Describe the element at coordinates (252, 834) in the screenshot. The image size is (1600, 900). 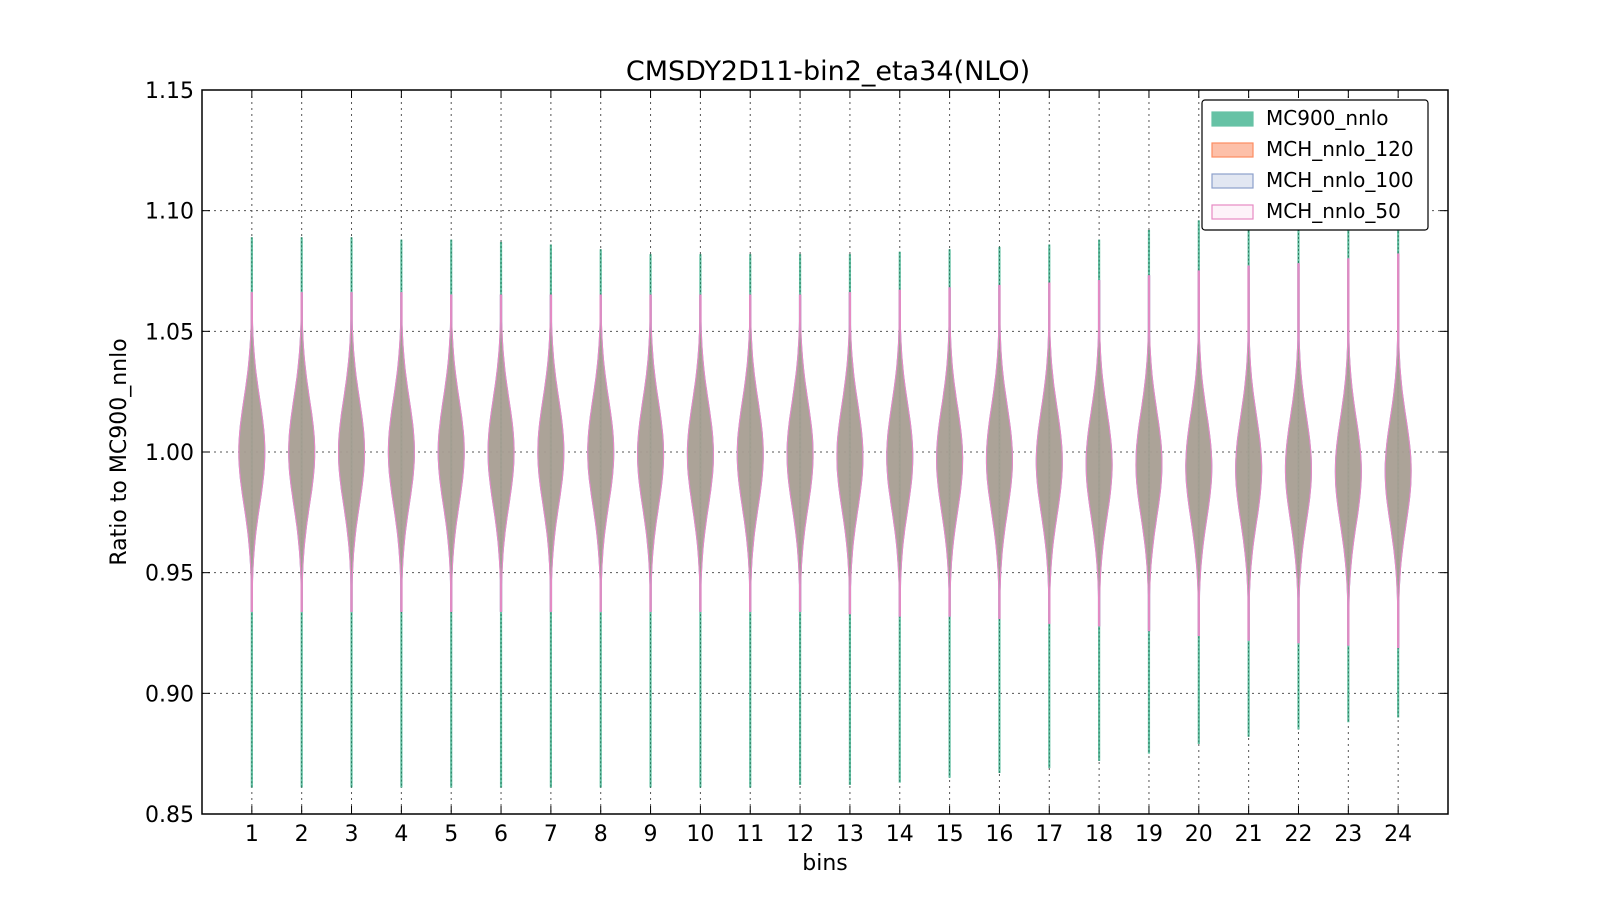
I see `x-tick-label: 1` at that location.